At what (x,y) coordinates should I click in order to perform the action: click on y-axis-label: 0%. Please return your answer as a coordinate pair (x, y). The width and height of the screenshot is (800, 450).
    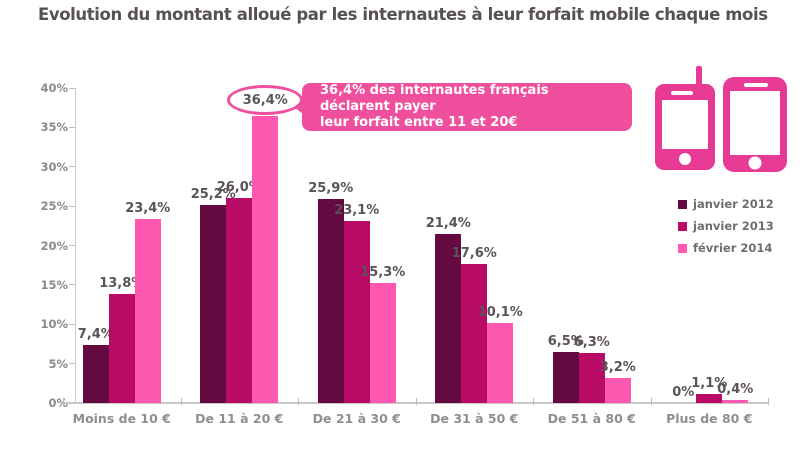
    Looking at the image, I should click on (58, 403).